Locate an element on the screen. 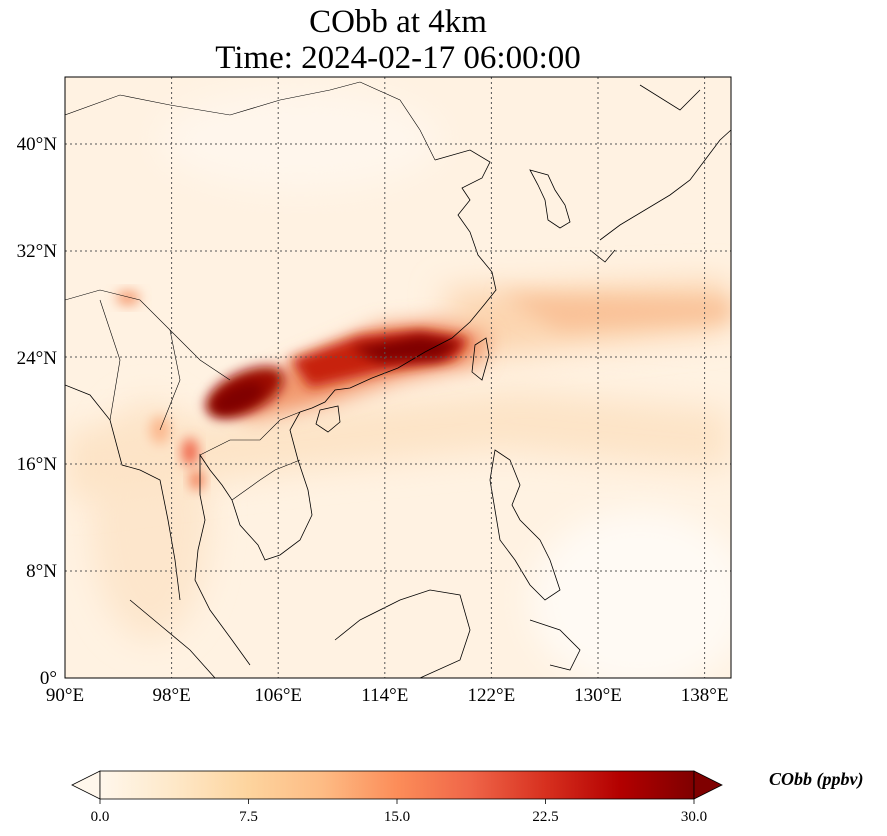 This screenshot has height=836, width=887. lon-tick-labels: 90°E 98°E 106°E 114°E 122°E 130°E 138°E is located at coordinates (387, 695).